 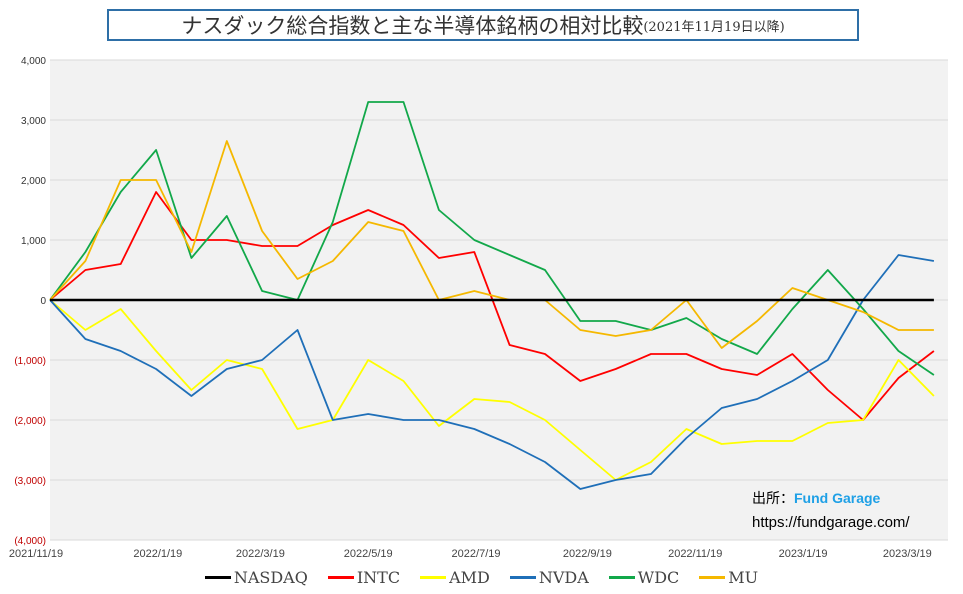 What do you see at coordinates (36, 554) in the screenshot?
I see `x-tick-label: 2021/11/19` at bounding box center [36, 554].